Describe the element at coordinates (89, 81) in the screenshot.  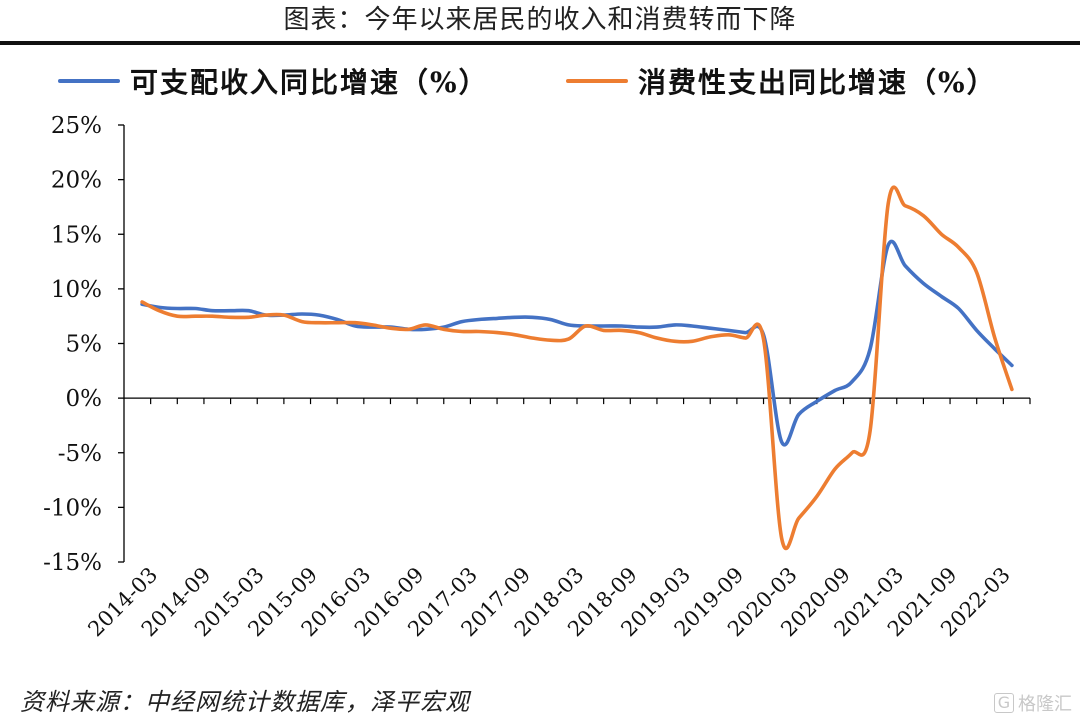
I see `legend-swatch-income` at that location.